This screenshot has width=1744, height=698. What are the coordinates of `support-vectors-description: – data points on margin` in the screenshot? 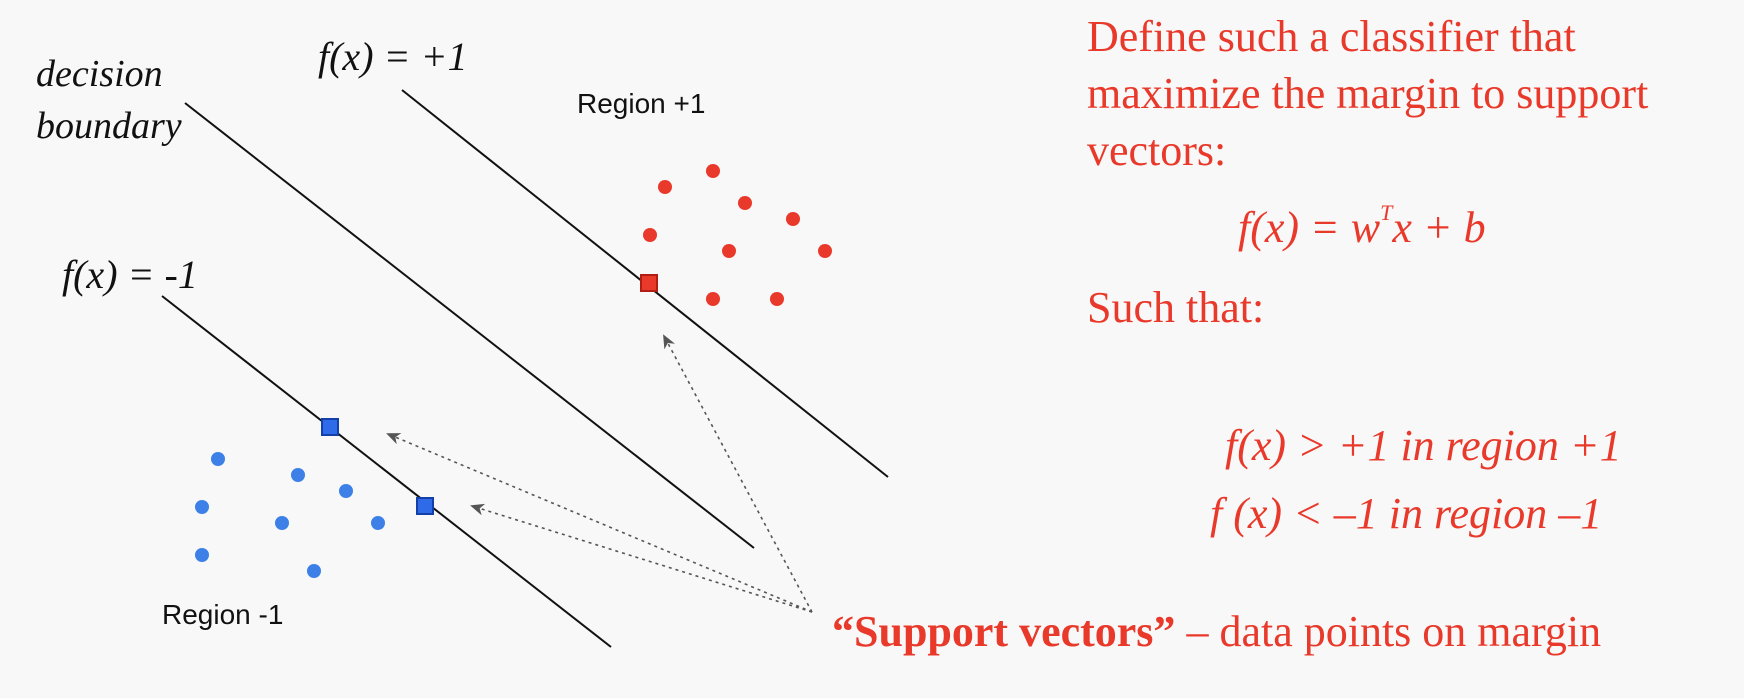 It's located at (1388, 631).